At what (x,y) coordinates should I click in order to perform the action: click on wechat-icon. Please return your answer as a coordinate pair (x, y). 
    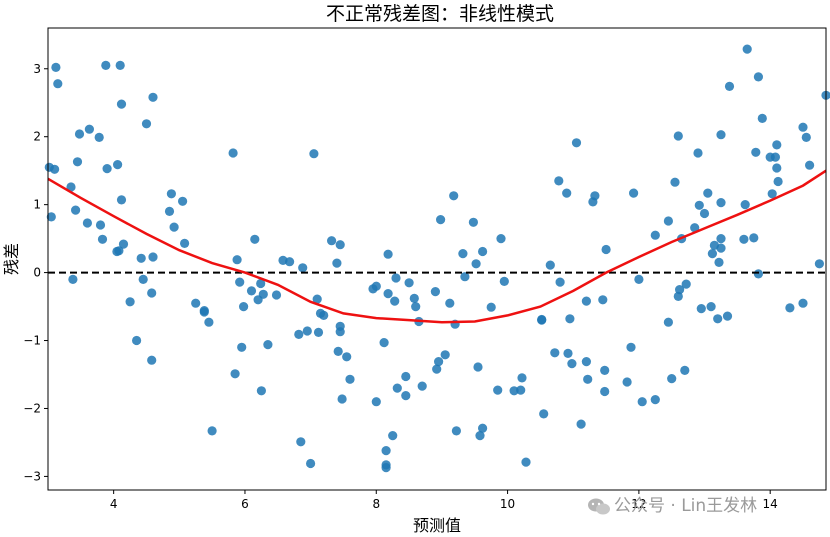
    Looking at the image, I should click on (599, 506).